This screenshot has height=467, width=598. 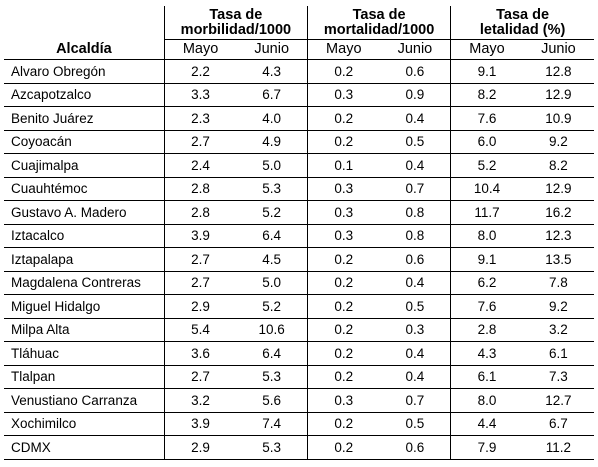 I want to click on morbilidad-mayo-cell: 2.3, so click(x=200, y=118).